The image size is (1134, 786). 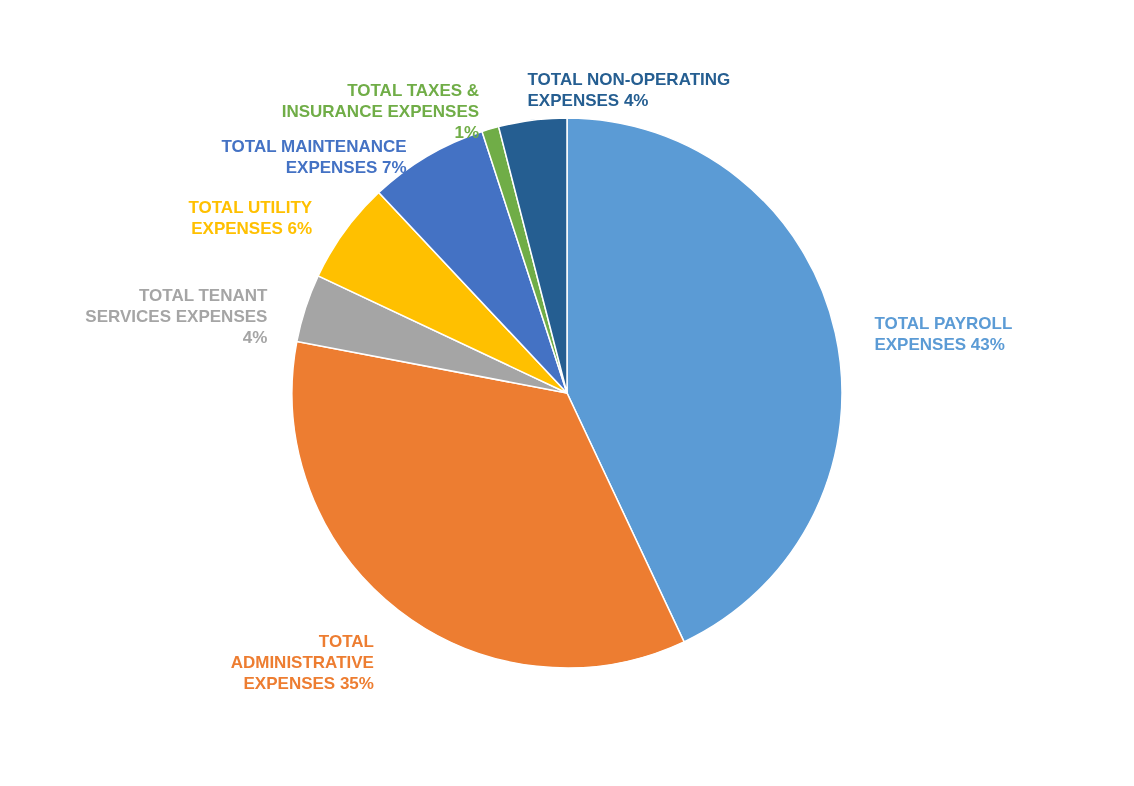 What do you see at coordinates (177, 305) in the screenshot?
I see `slice-label: TOTAL TENANT SERVICES EXPENSES` at bounding box center [177, 305].